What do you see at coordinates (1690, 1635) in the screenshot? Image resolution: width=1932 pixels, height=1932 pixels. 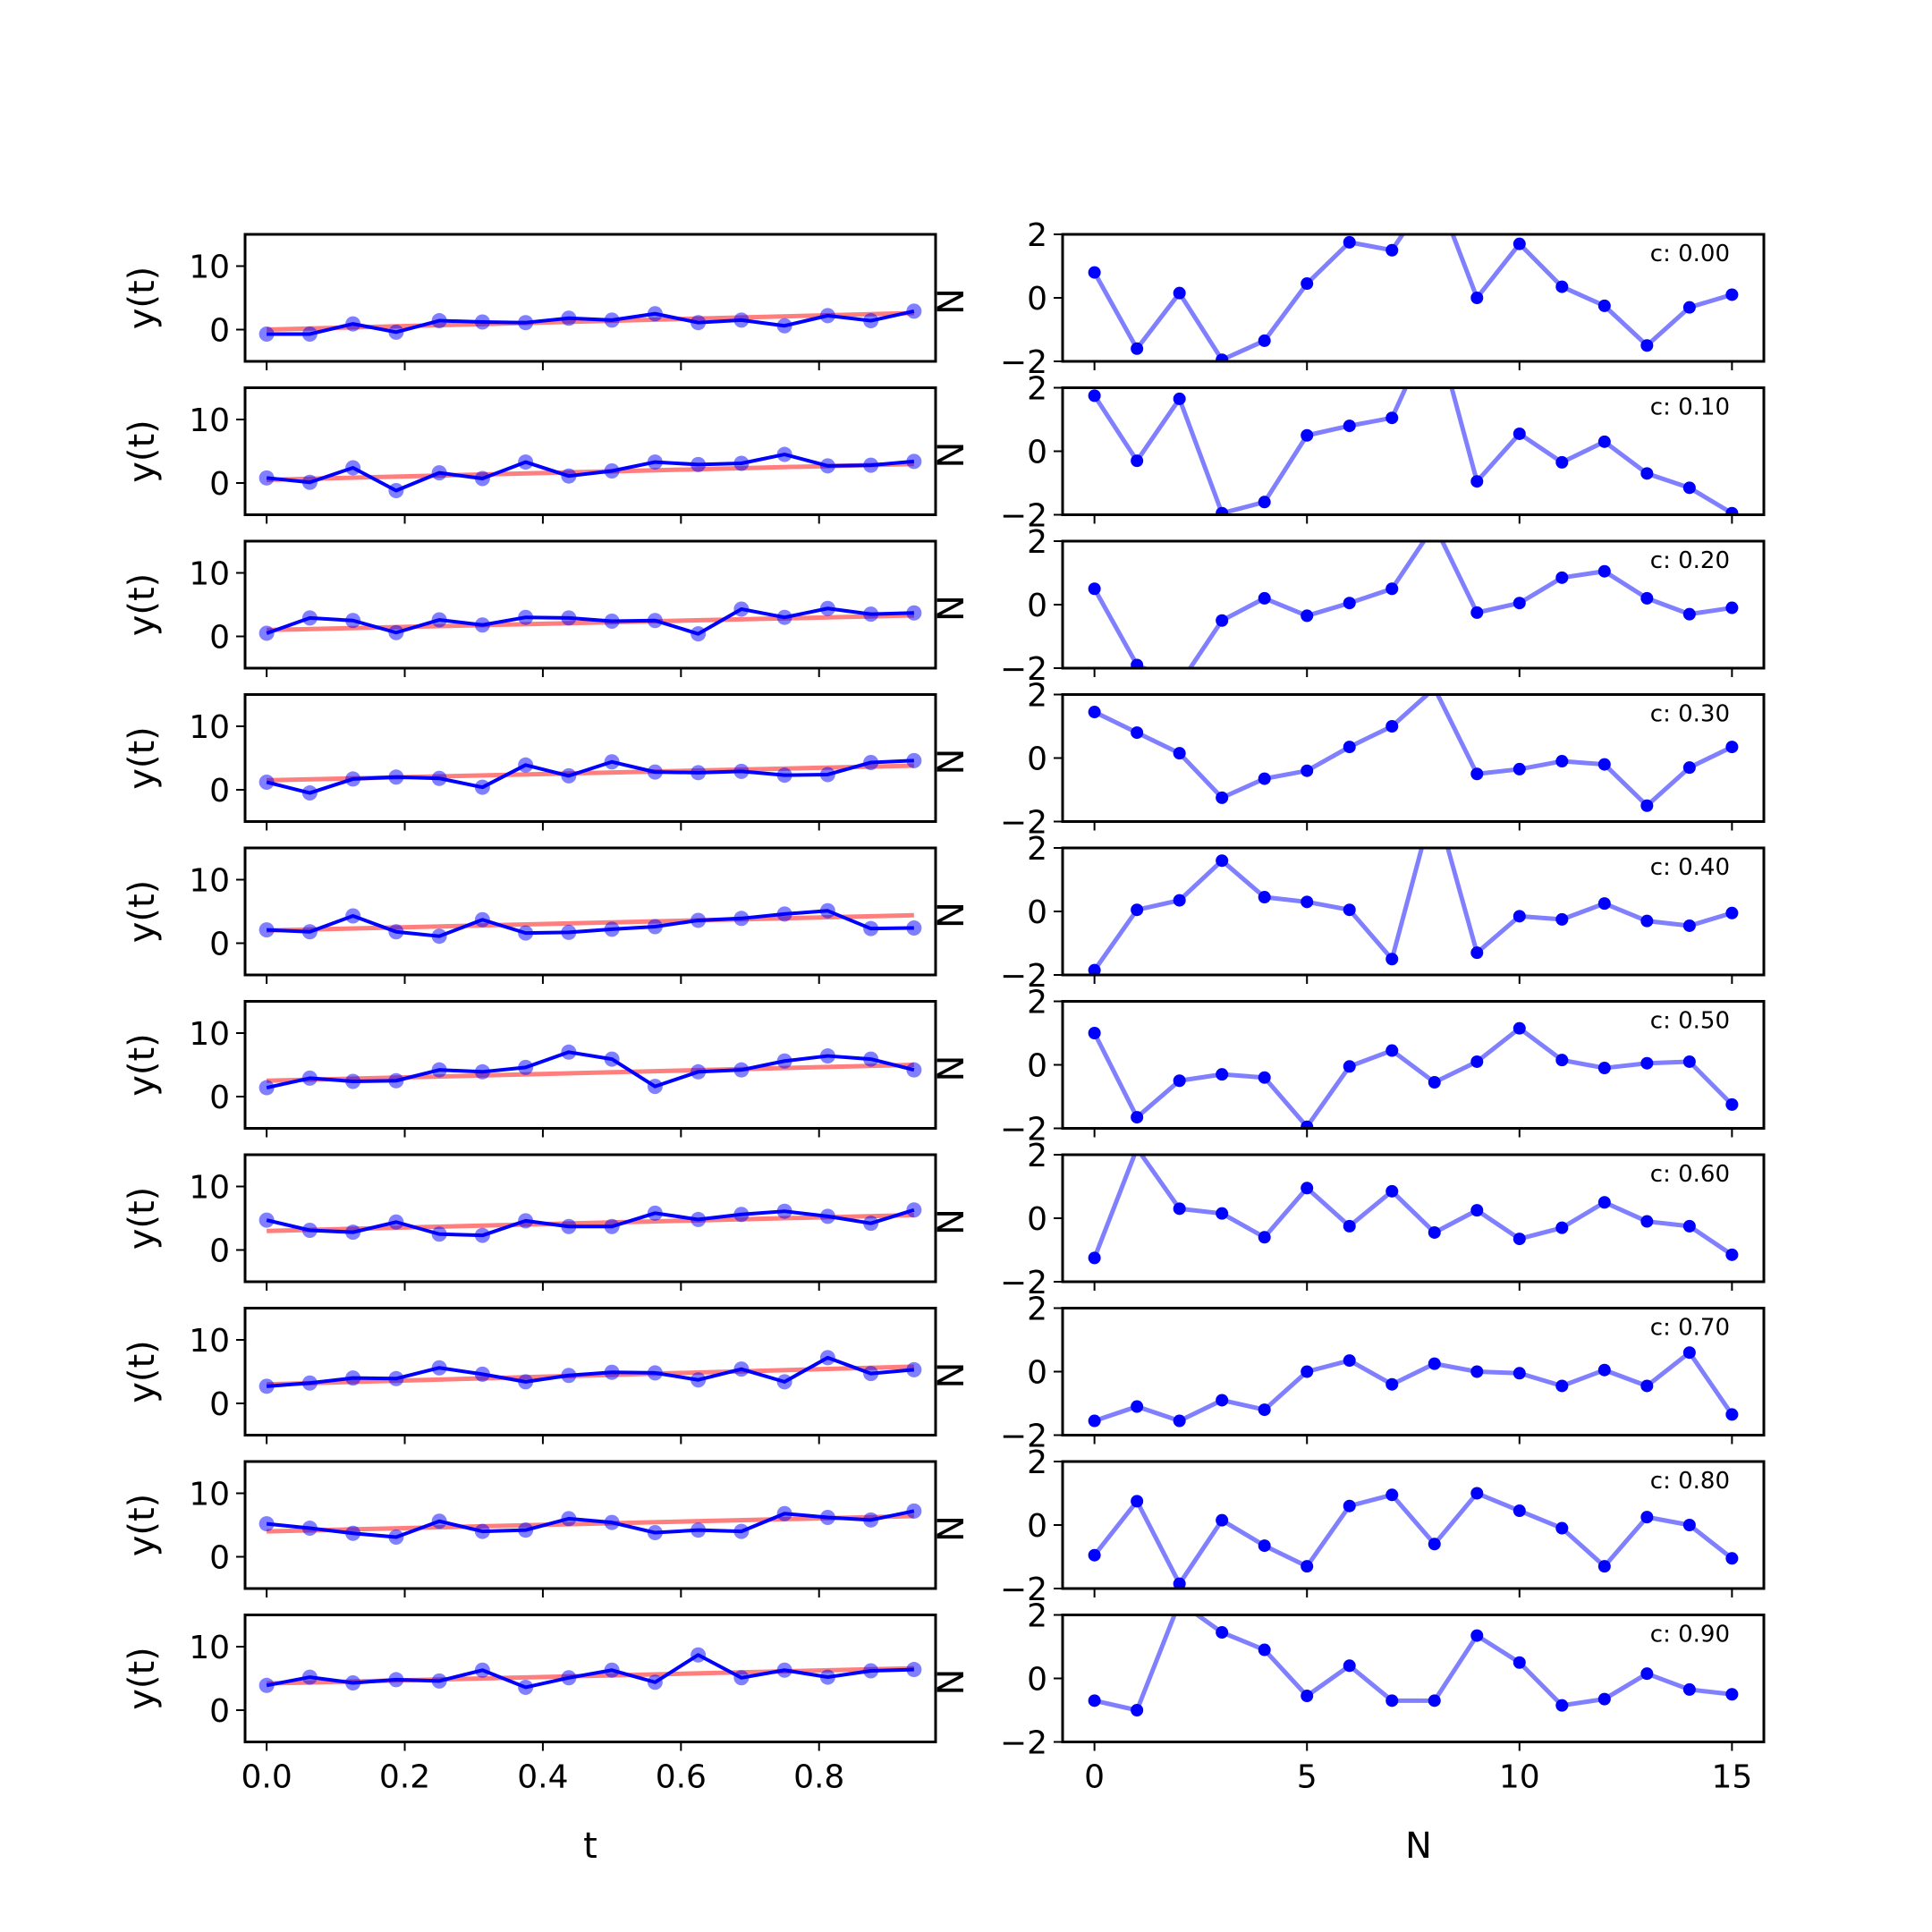 I see `panel-label: c: 0.90` at bounding box center [1690, 1635].